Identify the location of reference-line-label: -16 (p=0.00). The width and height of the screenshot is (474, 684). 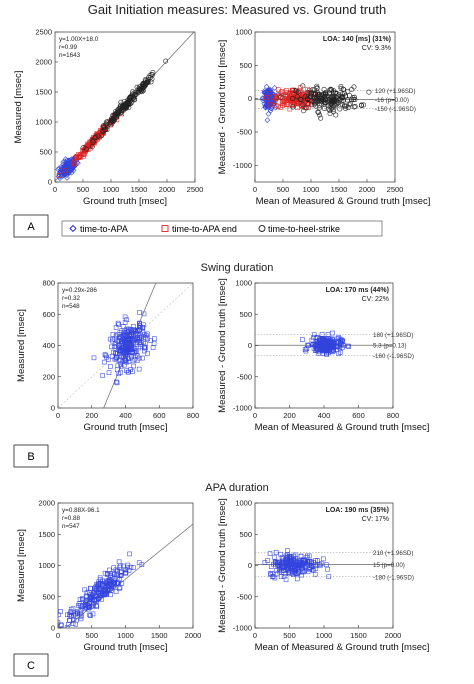
(392, 100).